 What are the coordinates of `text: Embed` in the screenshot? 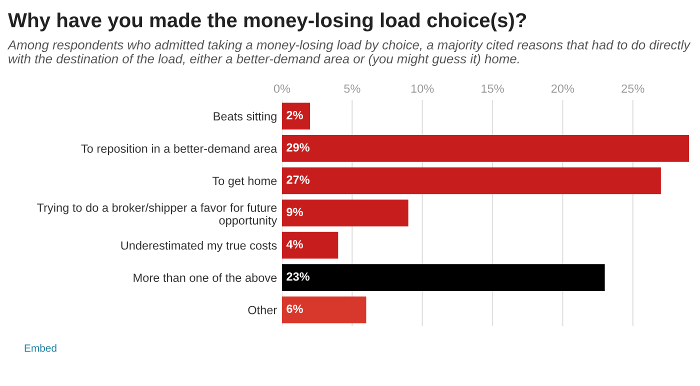 It's located at (40, 348).